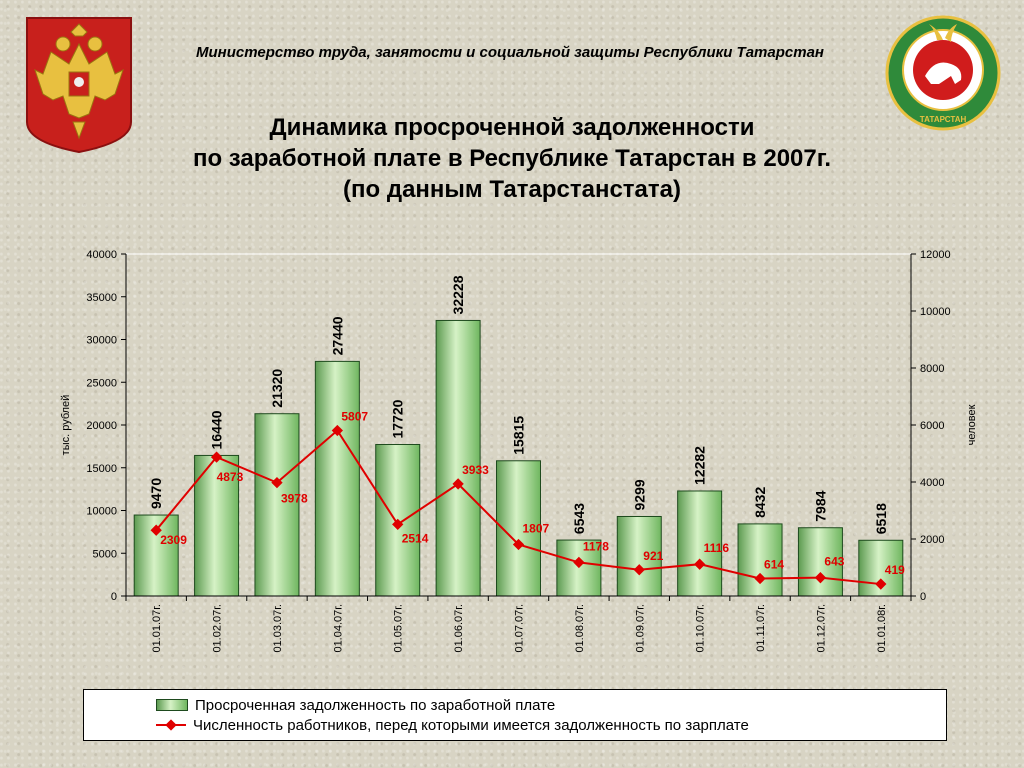 The image size is (1024, 768). Describe the element at coordinates (761, 628) in the screenshot. I see `x-tick-label: 01.11.07г.` at that location.